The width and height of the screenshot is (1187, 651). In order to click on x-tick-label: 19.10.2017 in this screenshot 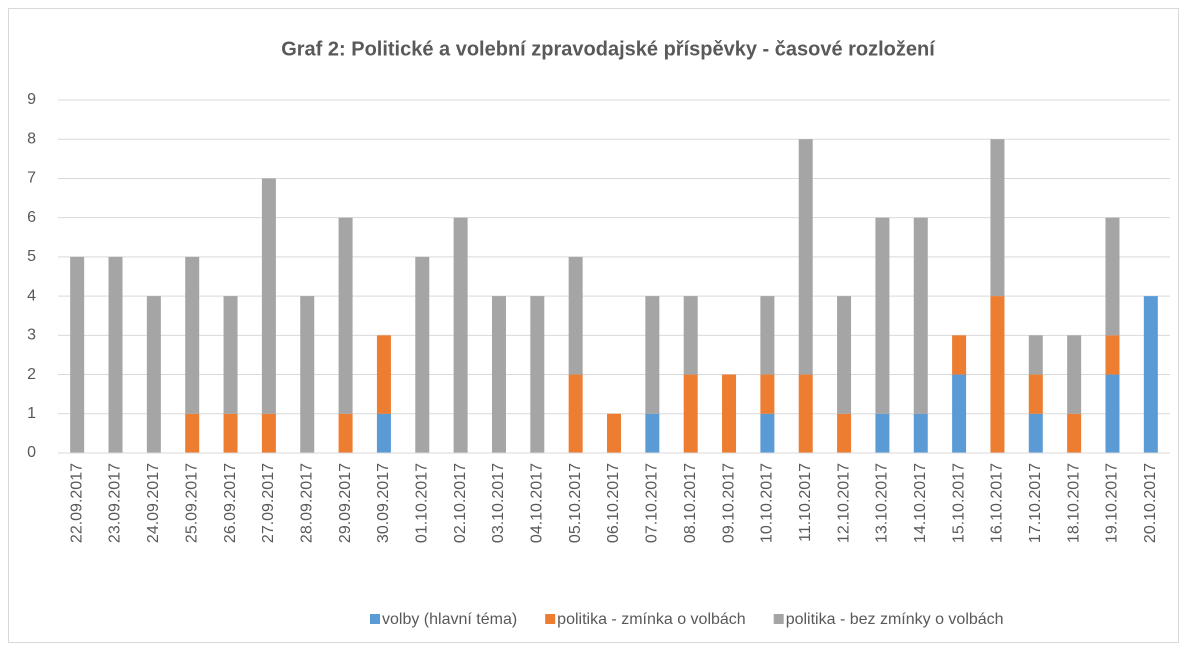, I will do `click(1112, 503)`.